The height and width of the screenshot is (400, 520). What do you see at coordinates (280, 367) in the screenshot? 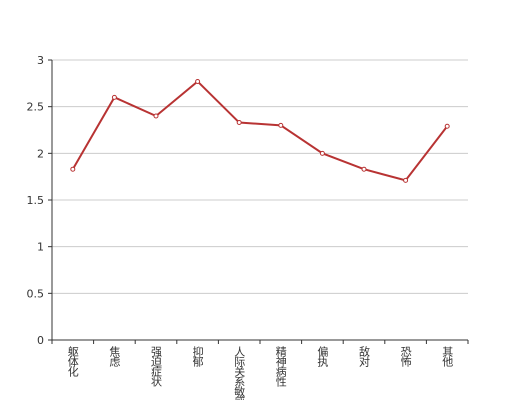
I see `x-tick-label: 精神病性` at bounding box center [280, 367].